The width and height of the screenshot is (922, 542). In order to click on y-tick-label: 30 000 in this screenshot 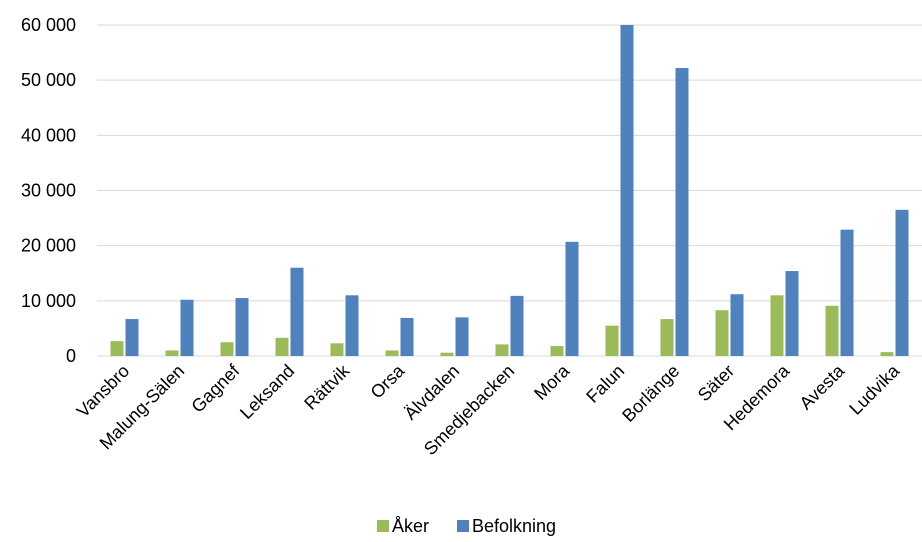, I will do `click(48, 191)`.